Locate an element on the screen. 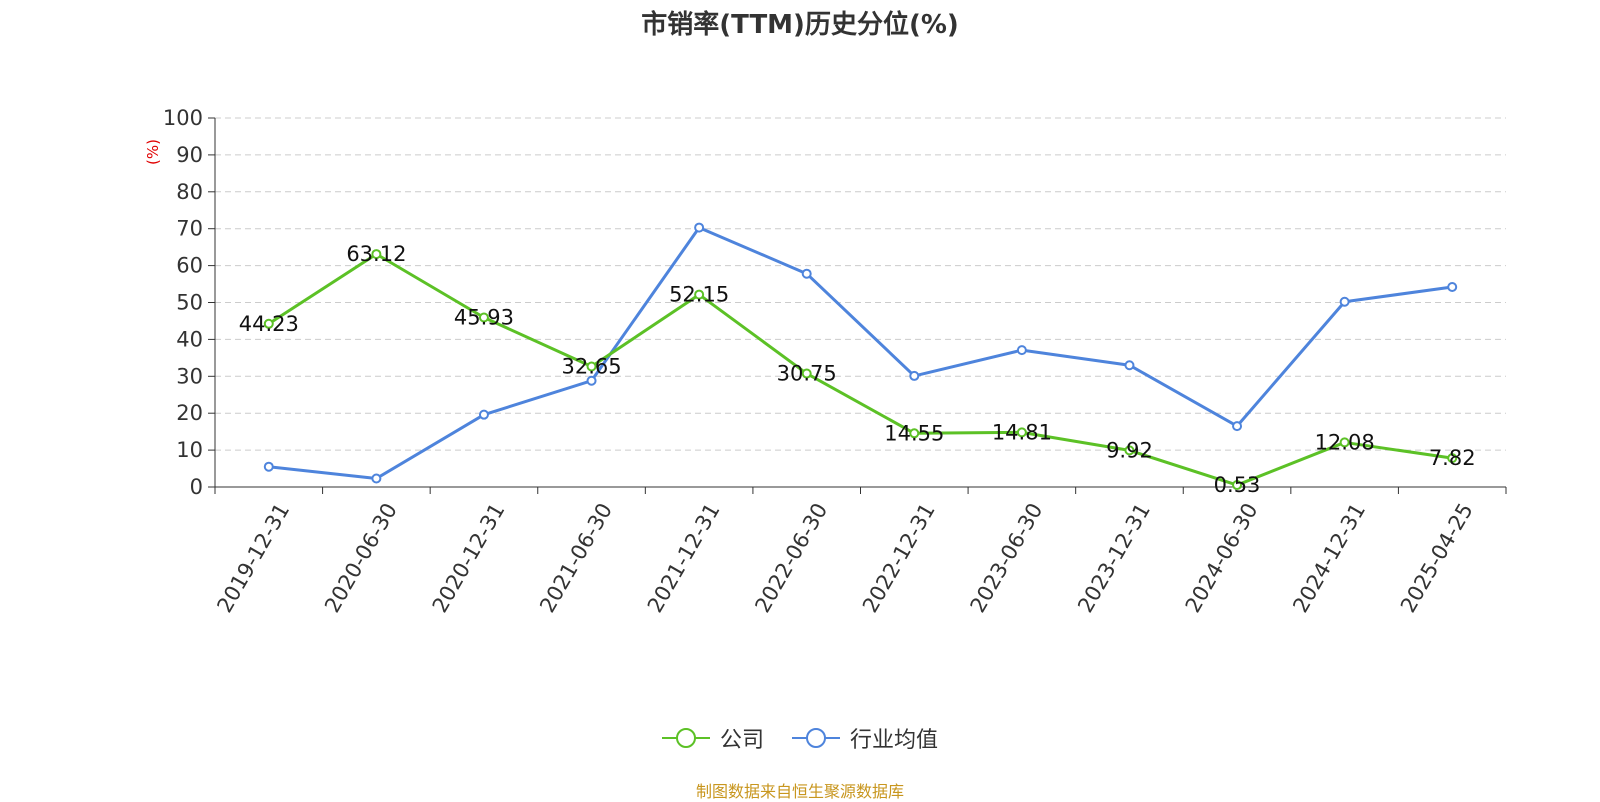  data-label: 32.65 is located at coordinates (591, 367).